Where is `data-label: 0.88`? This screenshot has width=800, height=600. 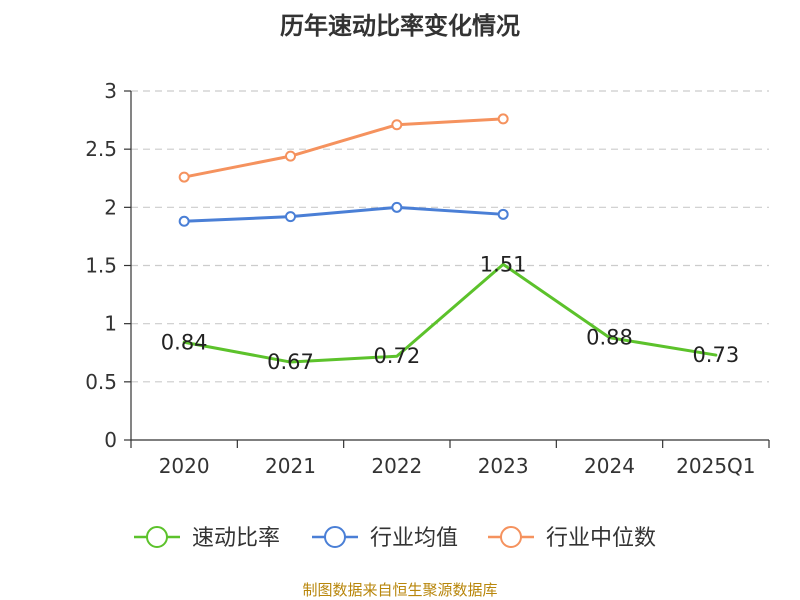 data-label: 0.88 is located at coordinates (609, 338).